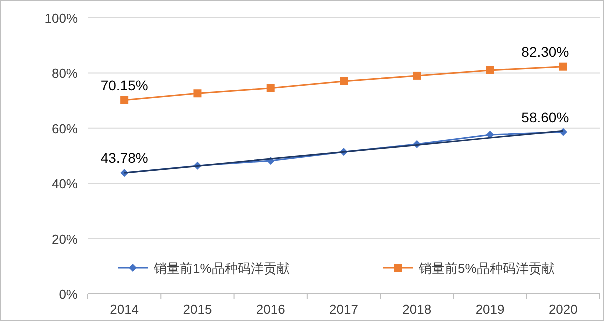 The image size is (604, 321). What do you see at coordinates (417, 309) in the screenshot?
I see `x-tick-label: 2018` at bounding box center [417, 309].